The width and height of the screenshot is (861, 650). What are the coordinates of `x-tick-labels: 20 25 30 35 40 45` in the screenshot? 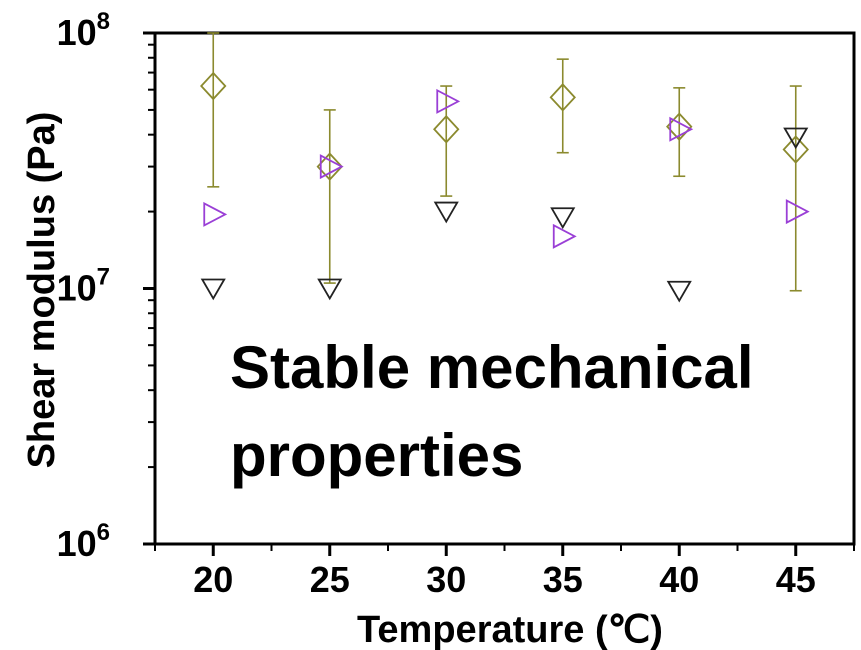 It's located at (504, 579).